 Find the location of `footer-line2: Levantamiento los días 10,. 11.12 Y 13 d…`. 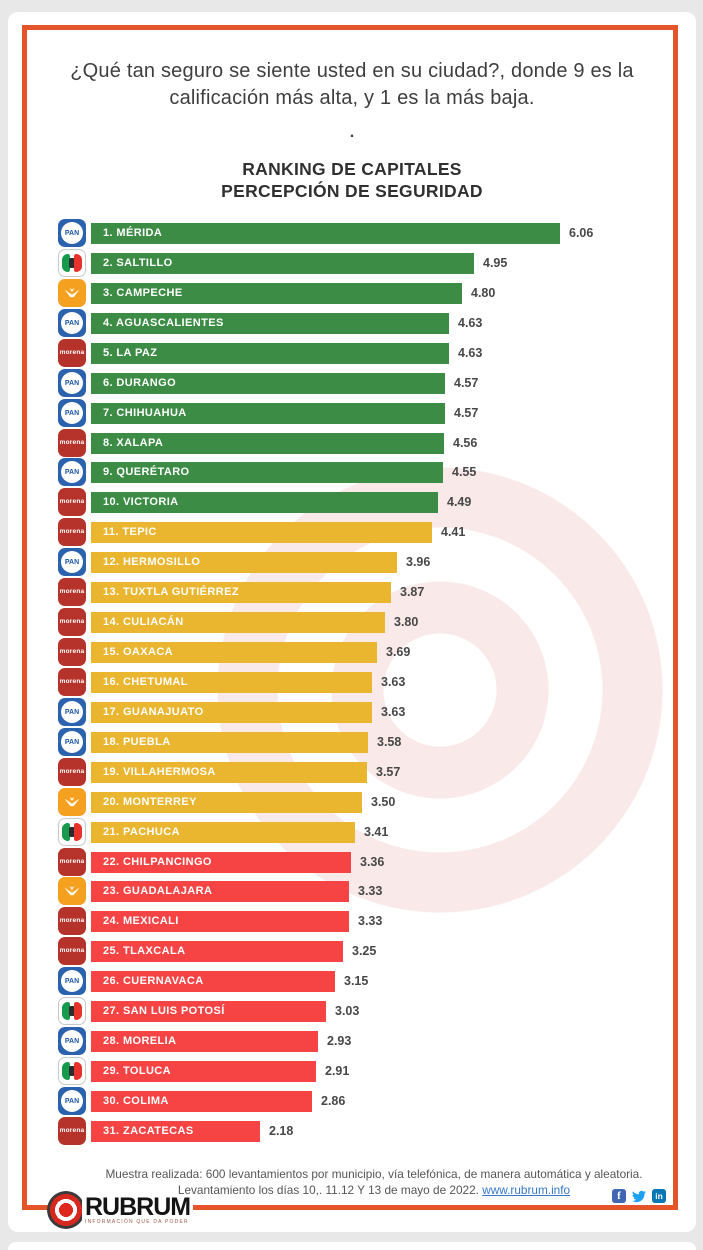

footer-line2: Levantamiento los días 10,. 11.12 Y 13 d… is located at coordinates (374, 1190).